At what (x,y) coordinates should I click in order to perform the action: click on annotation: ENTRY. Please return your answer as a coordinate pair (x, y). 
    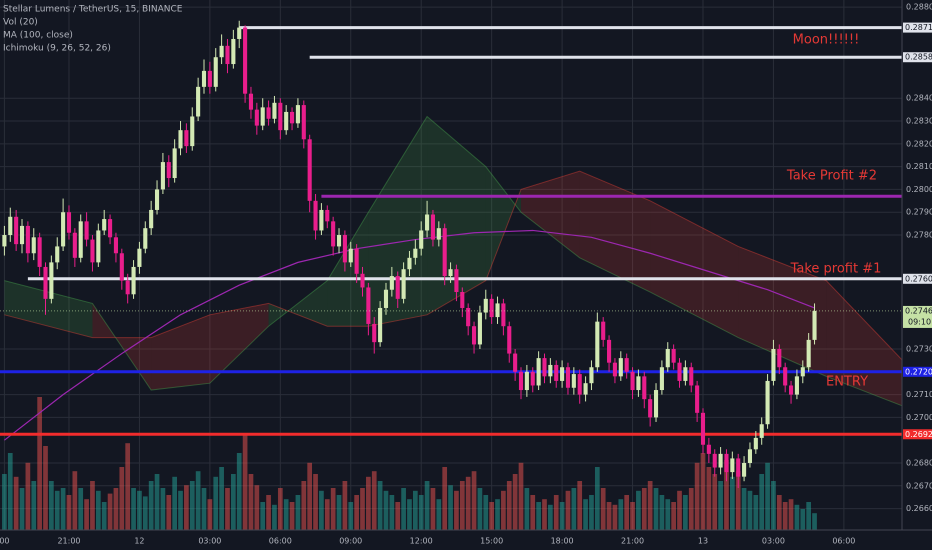
    Looking at the image, I should click on (847, 382).